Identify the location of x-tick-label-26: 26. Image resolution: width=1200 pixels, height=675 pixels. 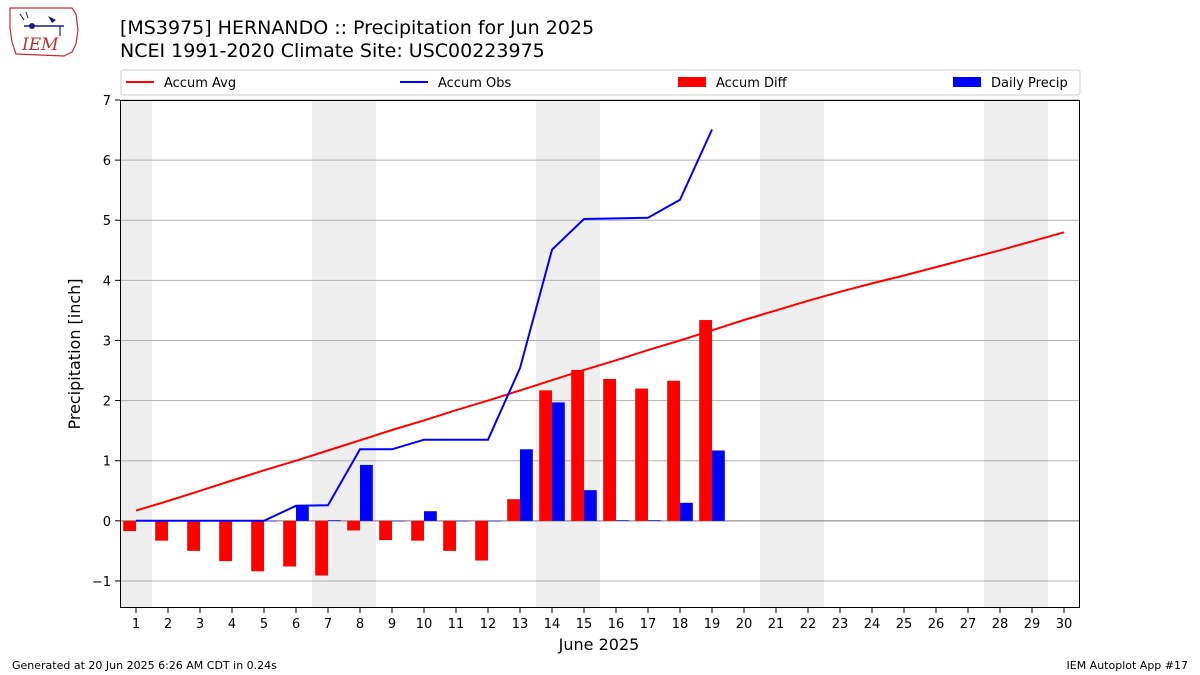
(936, 624).